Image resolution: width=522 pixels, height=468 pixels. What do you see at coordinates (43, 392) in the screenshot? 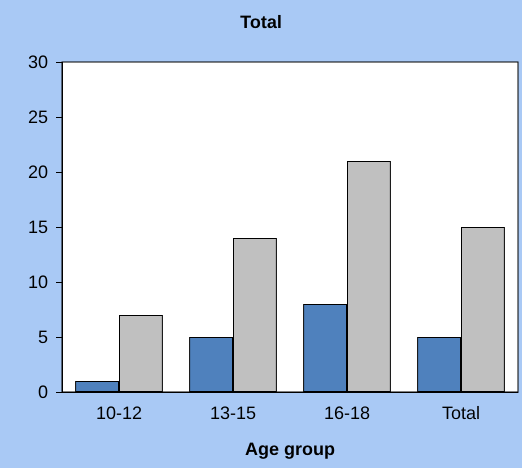
I see `y-tick-label: 0` at bounding box center [43, 392].